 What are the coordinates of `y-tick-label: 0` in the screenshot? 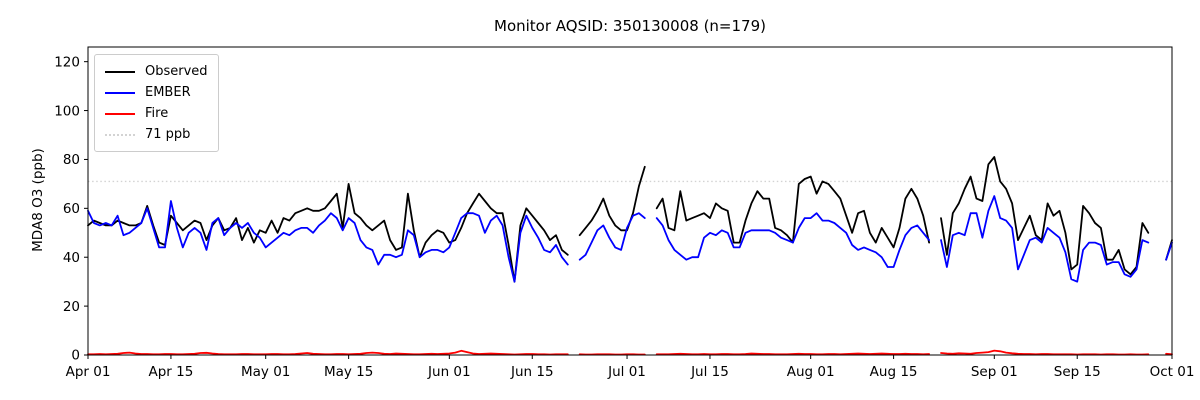 It's located at (75, 356).